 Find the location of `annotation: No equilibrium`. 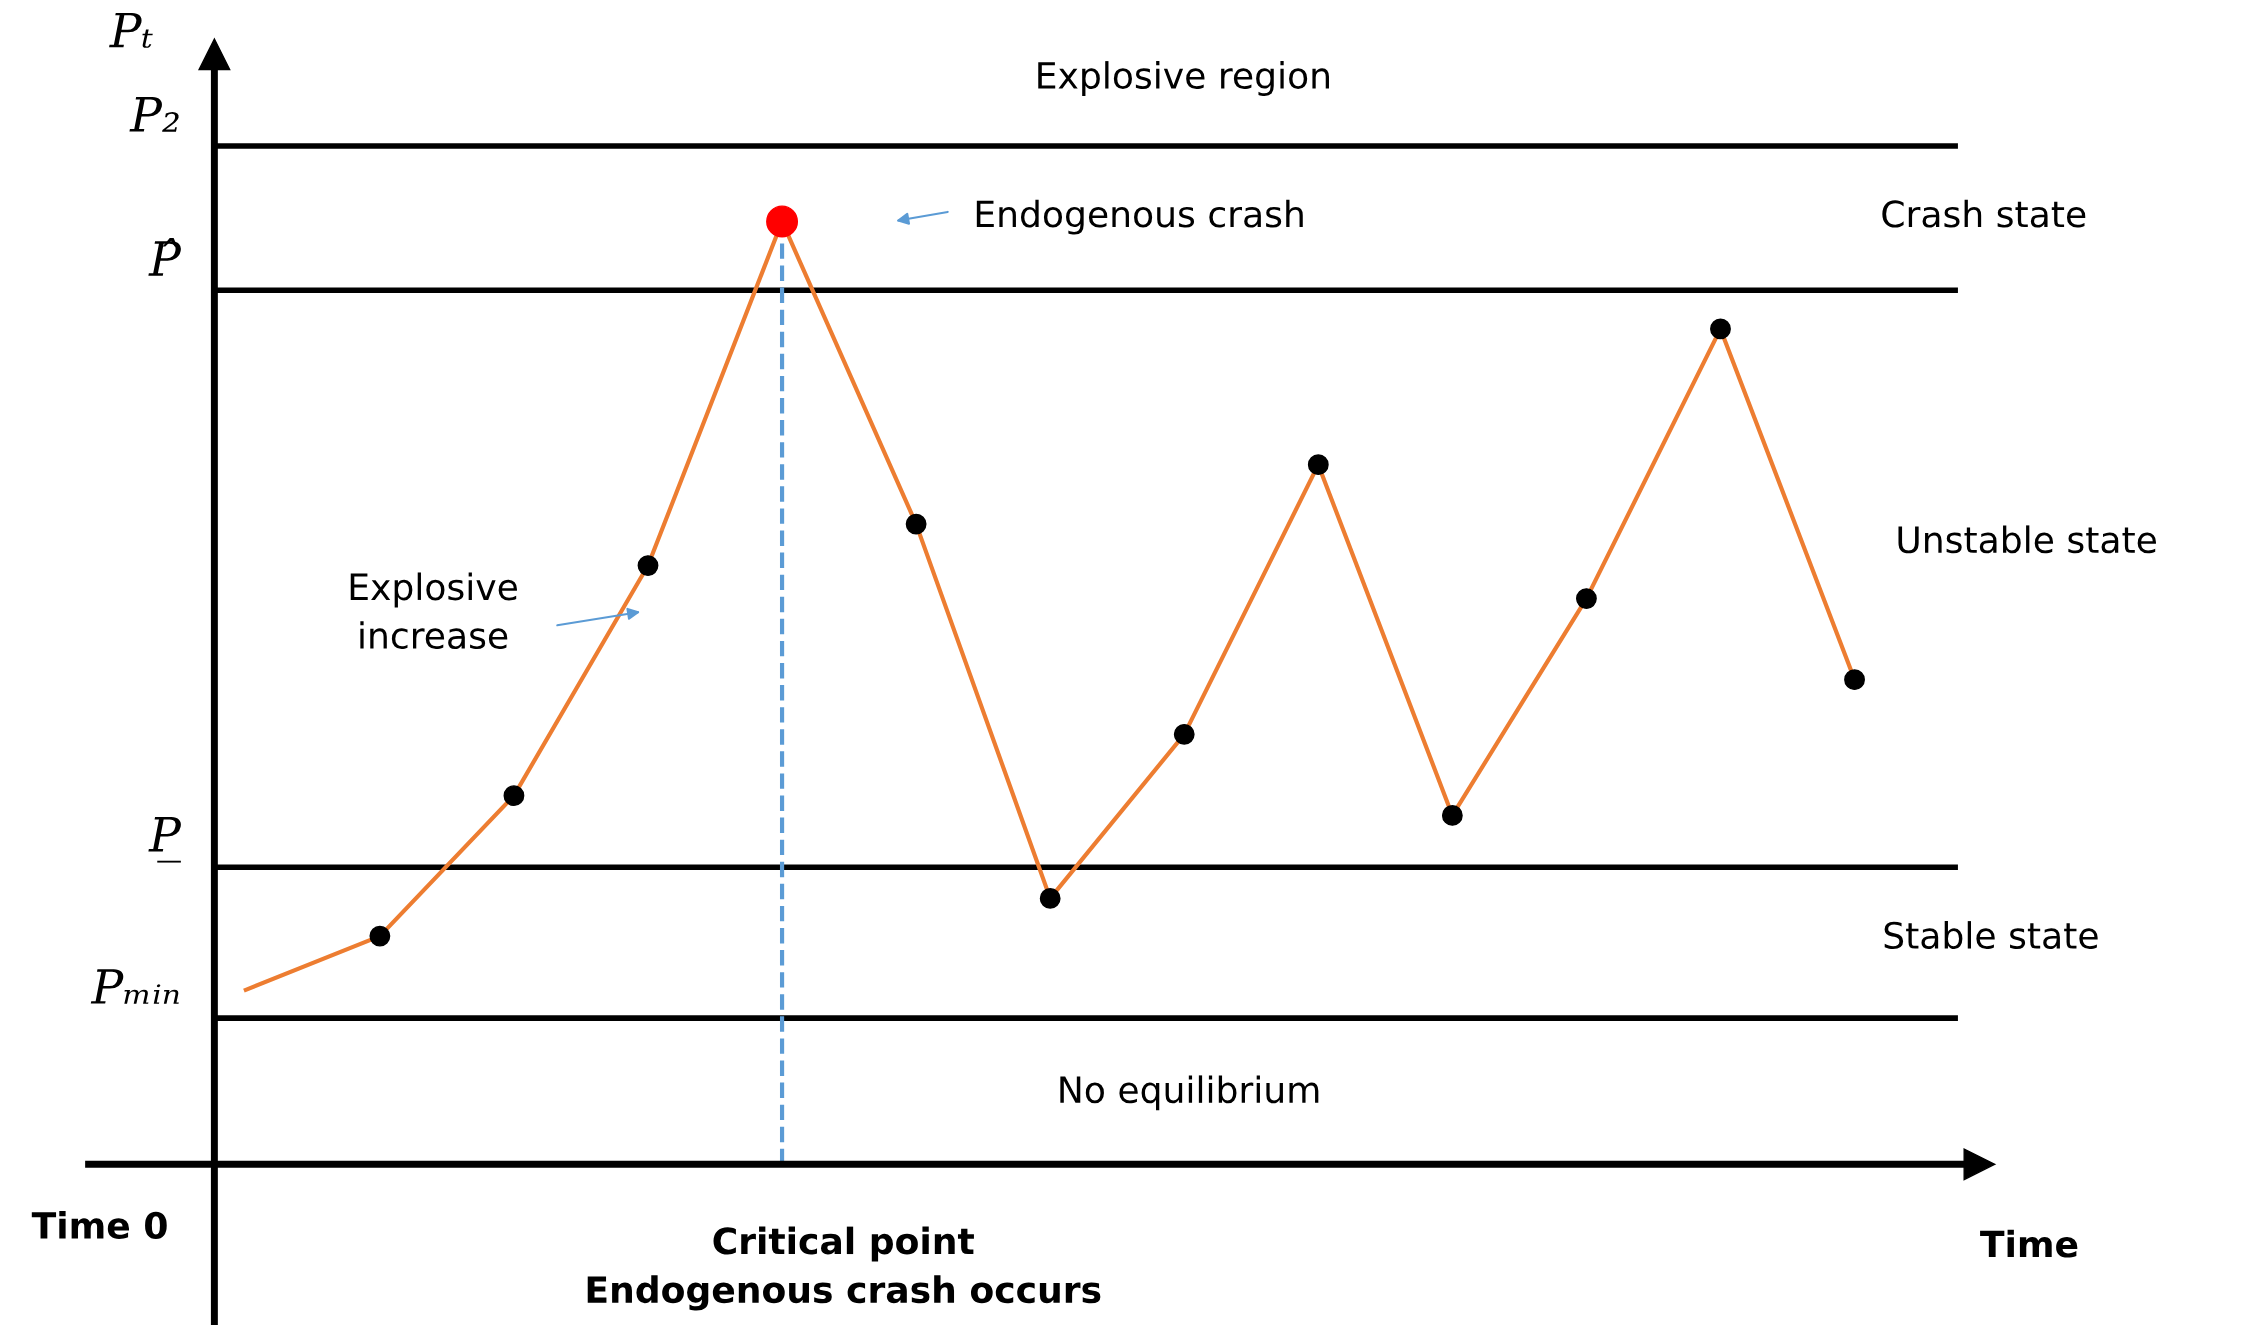

annotation: No equilibrium is located at coordinates (1189, 1093).